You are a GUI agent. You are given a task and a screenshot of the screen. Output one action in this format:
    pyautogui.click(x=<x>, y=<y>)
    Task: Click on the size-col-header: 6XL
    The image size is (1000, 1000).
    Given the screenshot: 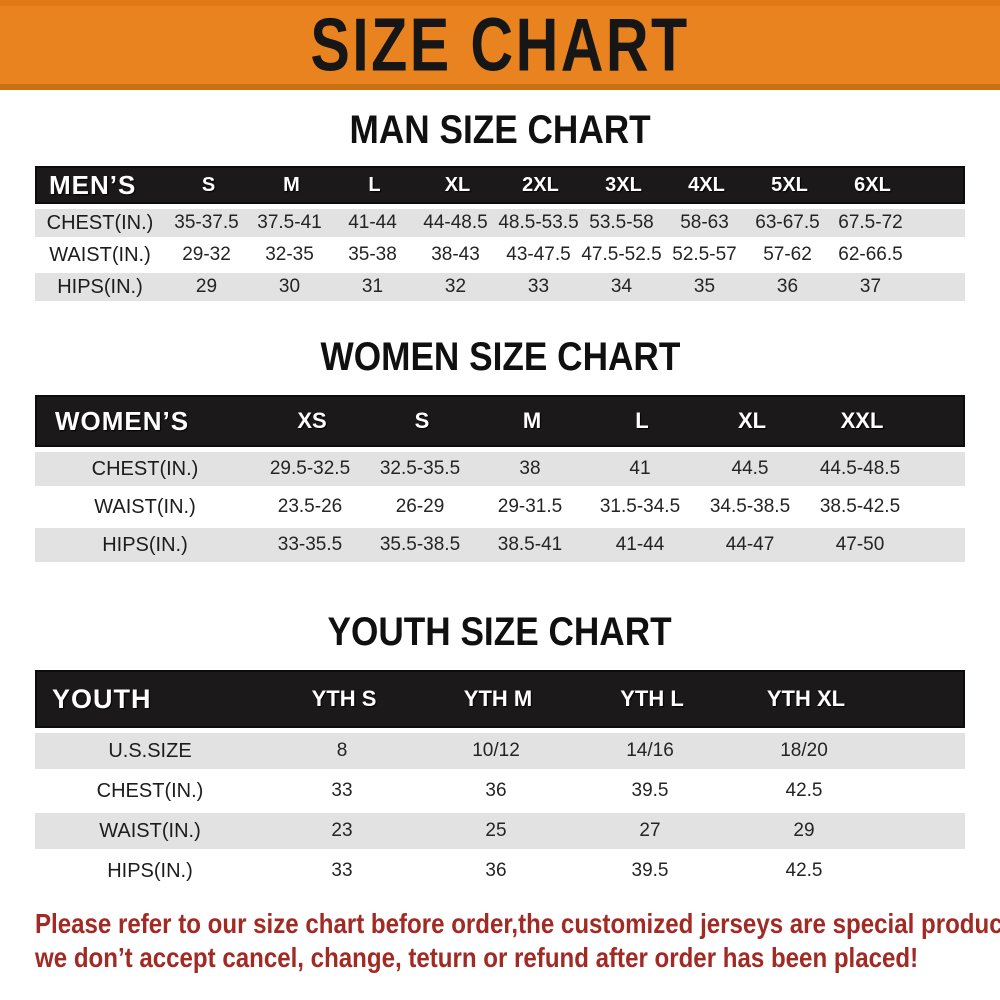 What is the action you would take?
    pyautogui.click(x=872, y=184)
    